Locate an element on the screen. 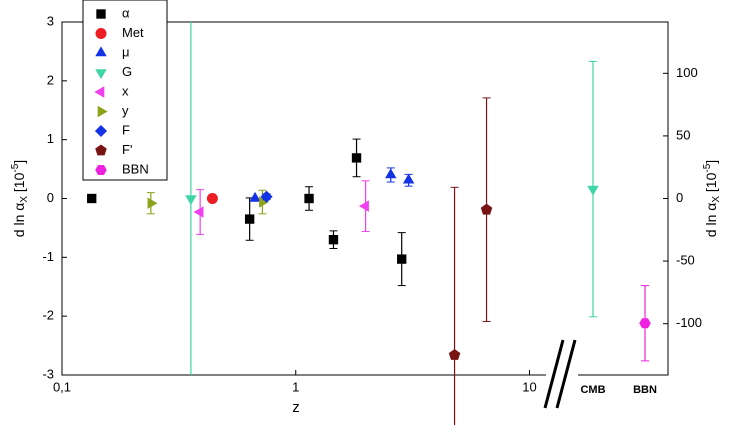 This screenshot has width=735, height=425. legend-label: x is located at coordinates (125, 90).